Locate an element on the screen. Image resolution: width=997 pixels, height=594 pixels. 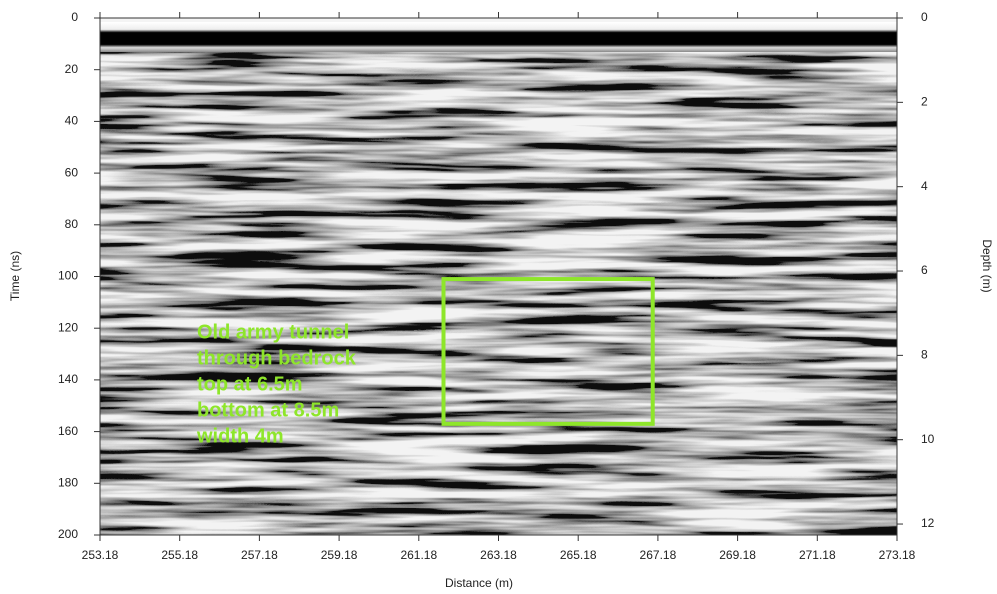
annotation-text: width 4m is located at coordinates (240, 436).